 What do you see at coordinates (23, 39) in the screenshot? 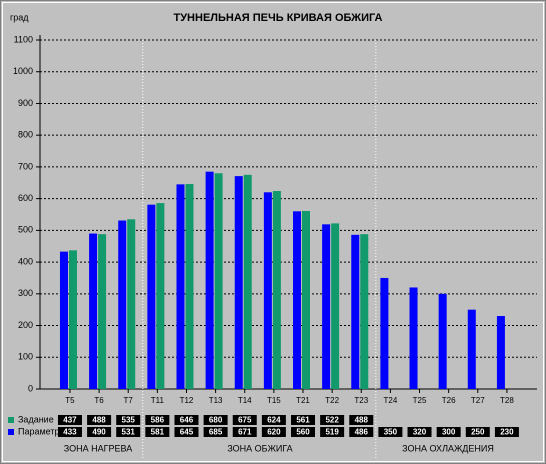
I see `y-tick-label: 1100` at bounding box center [23, 39].